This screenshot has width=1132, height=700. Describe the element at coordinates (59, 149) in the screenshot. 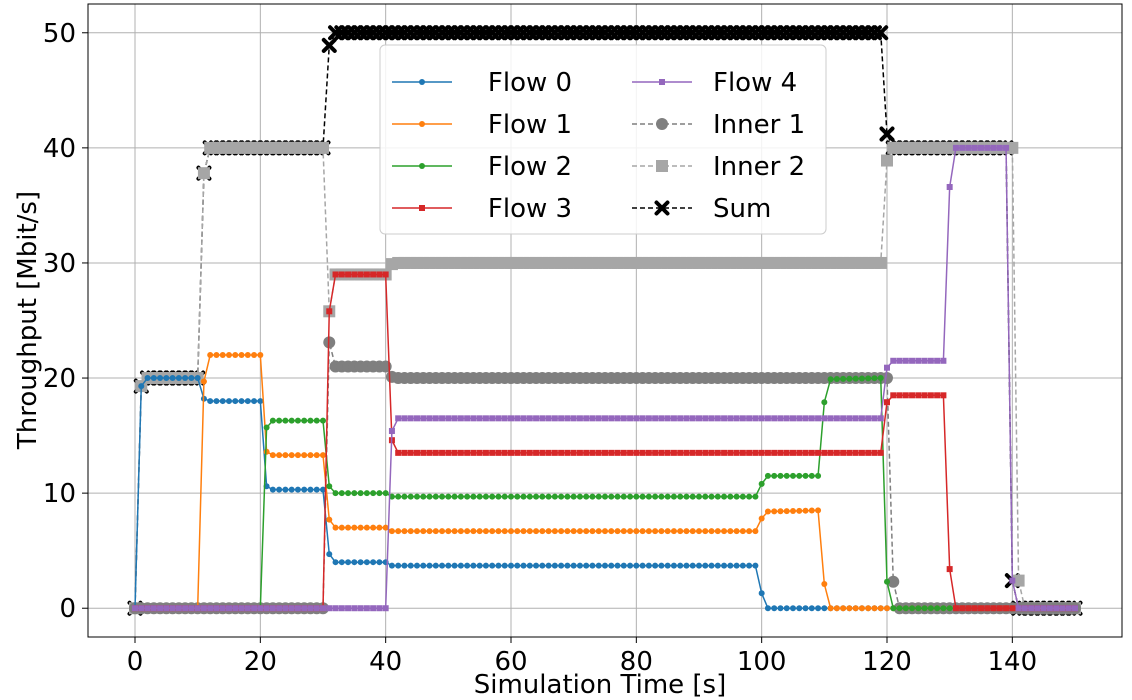

I see `y-tick-label: 40` at that location.